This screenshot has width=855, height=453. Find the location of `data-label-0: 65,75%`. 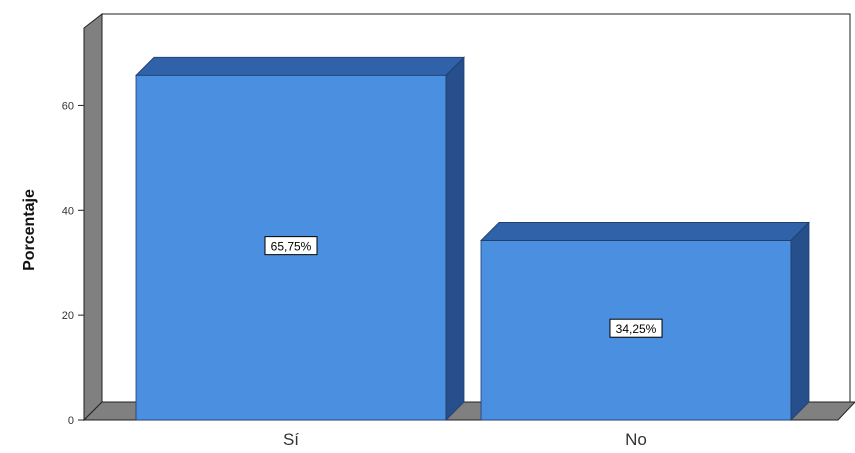

data-label-0: 65,75% is located at coordinates (291, 246).